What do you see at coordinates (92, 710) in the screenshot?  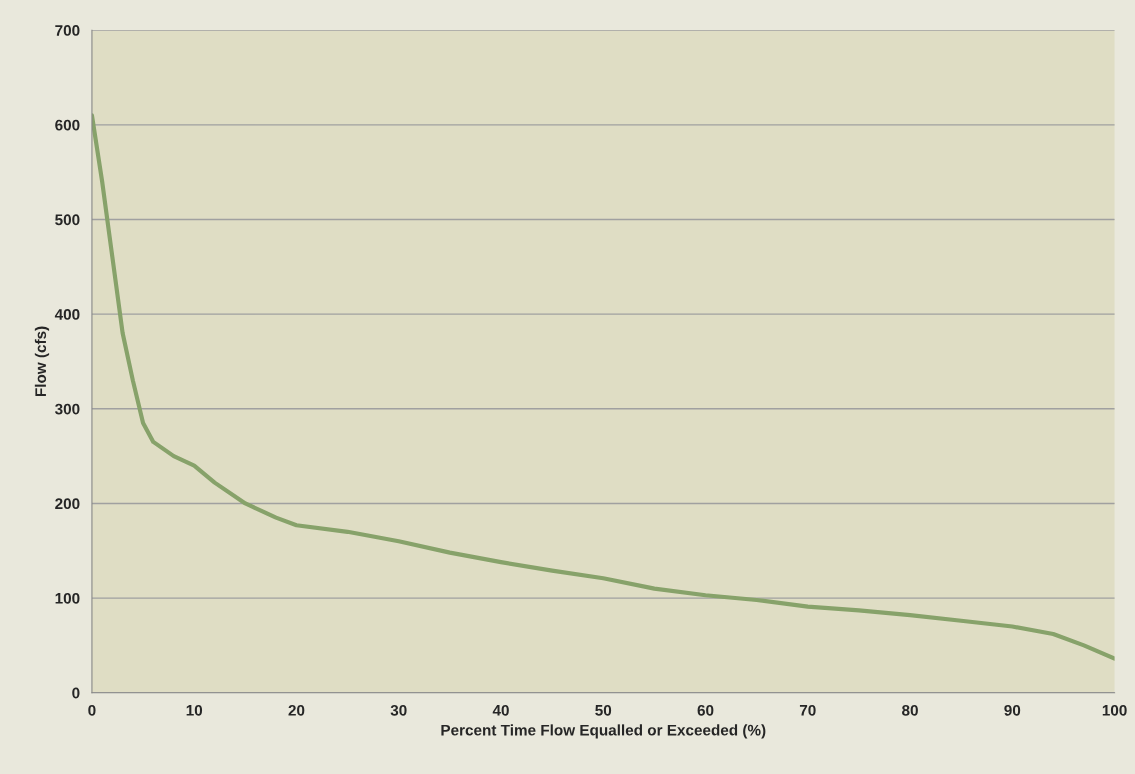 I see `x-tick-label: 0` at bounding box center [92, 710].